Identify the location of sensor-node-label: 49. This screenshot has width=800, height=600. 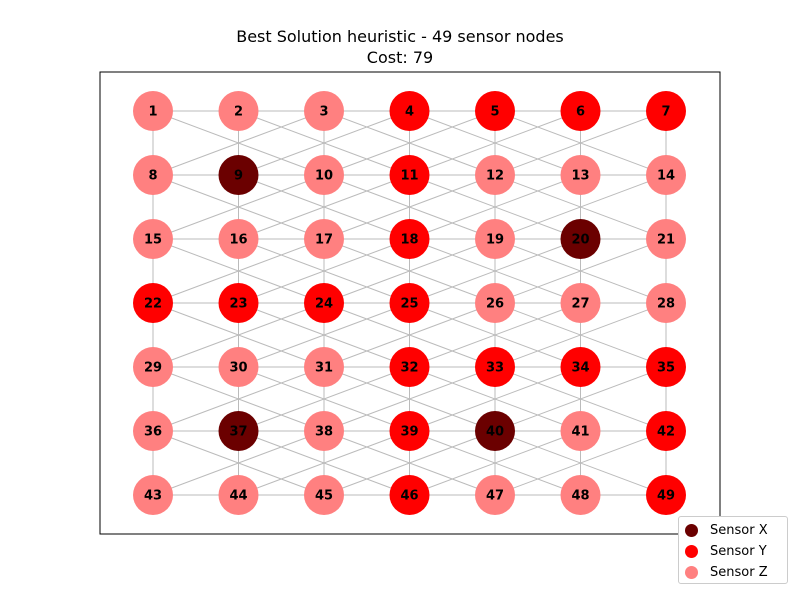
(666, 496).